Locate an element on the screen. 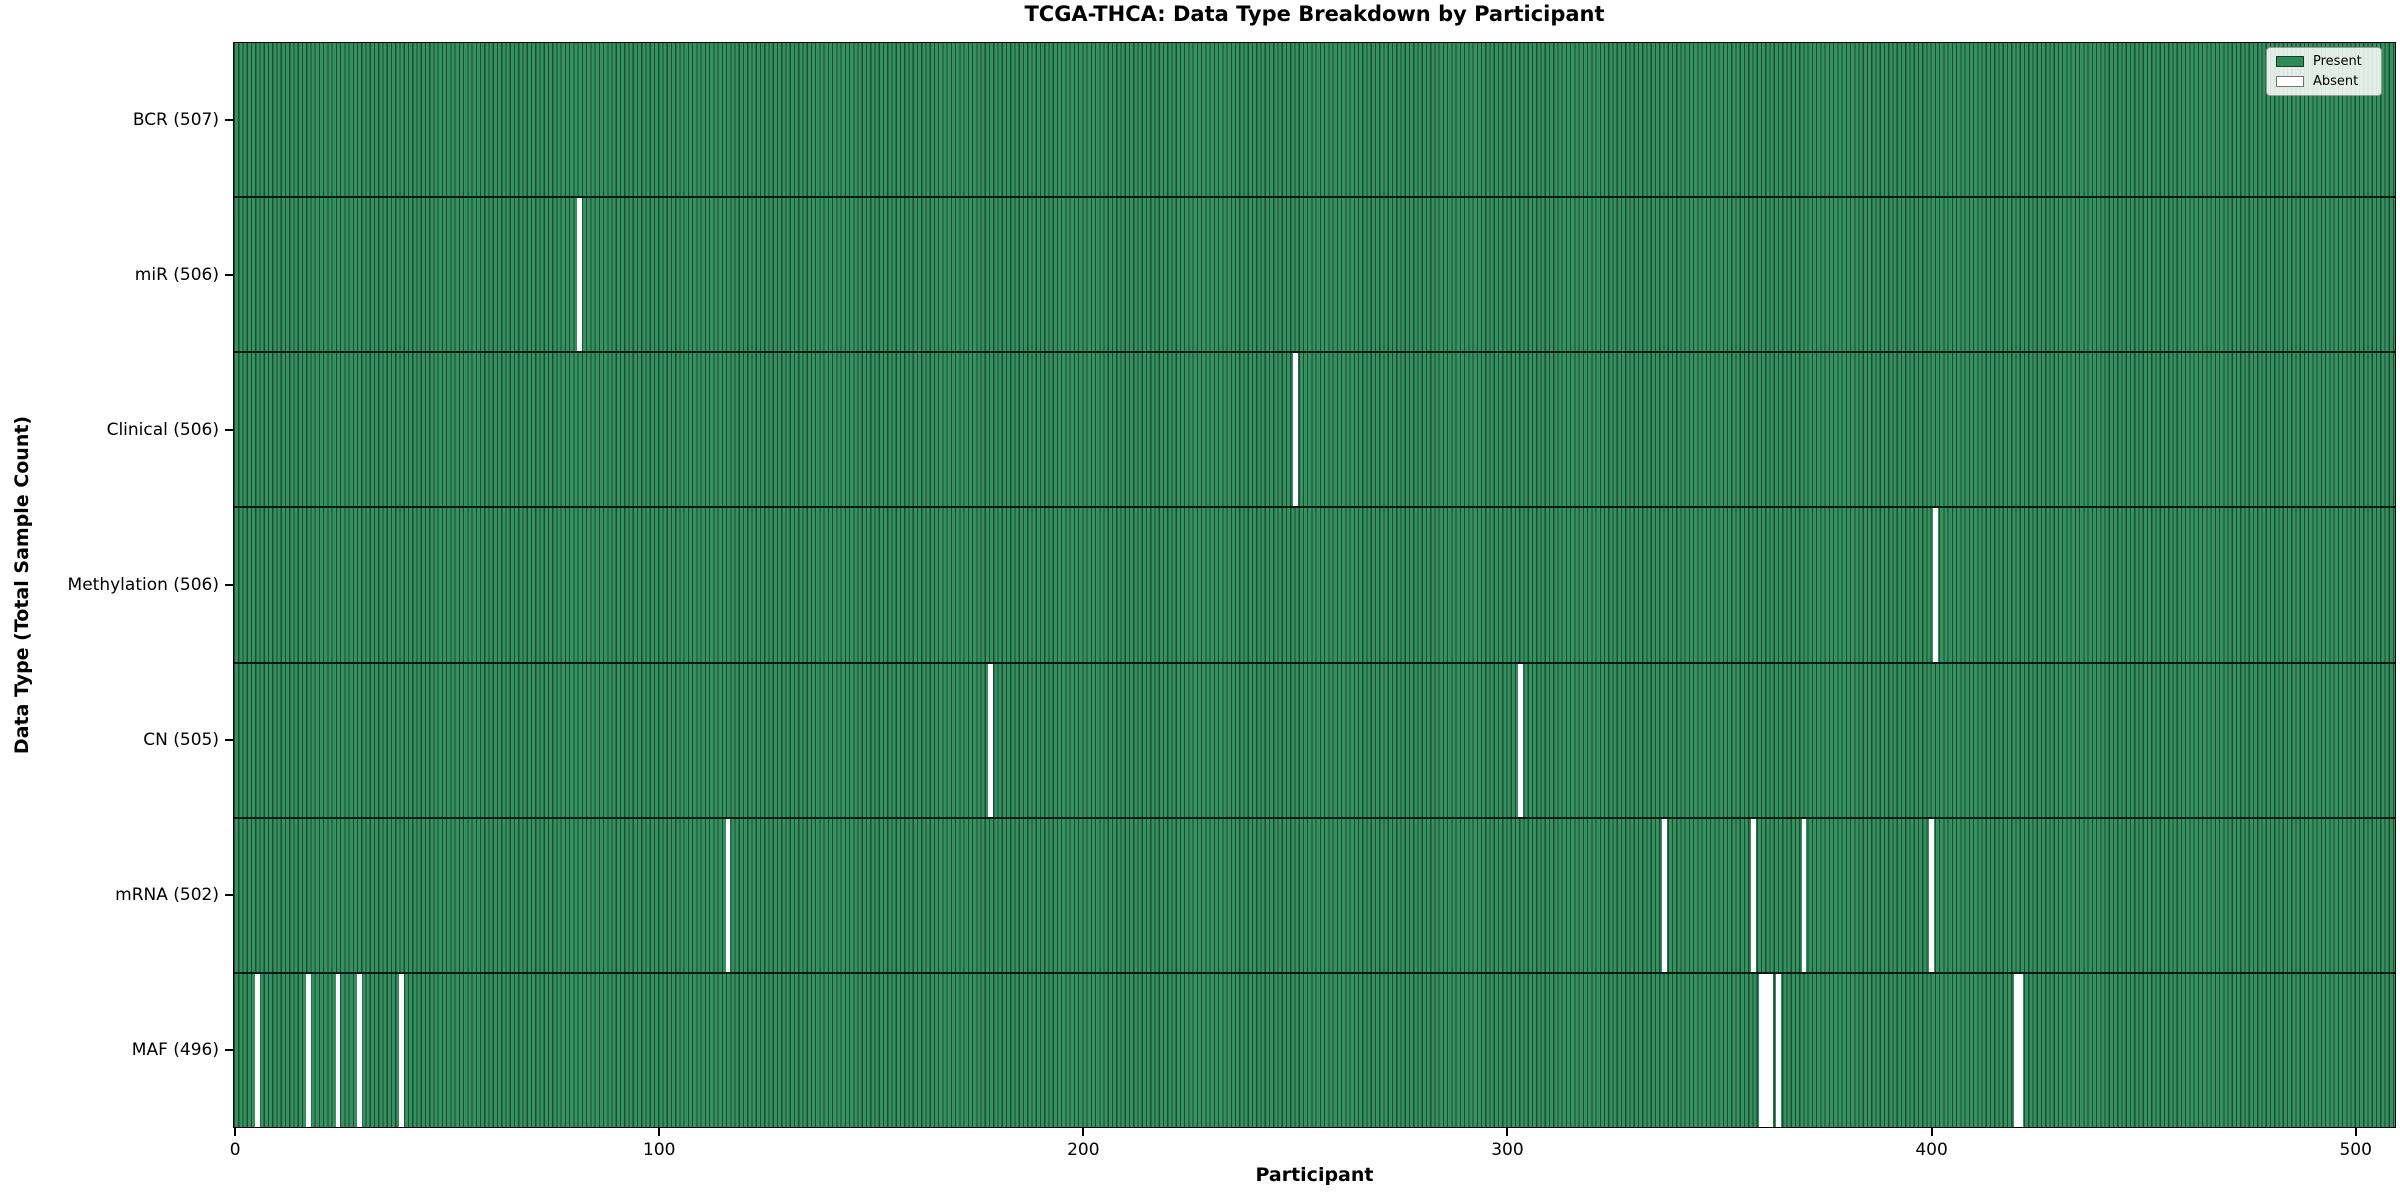 The image size is (2400, 1200). legend-label-present: Present is located at coordinates (2337, 61).